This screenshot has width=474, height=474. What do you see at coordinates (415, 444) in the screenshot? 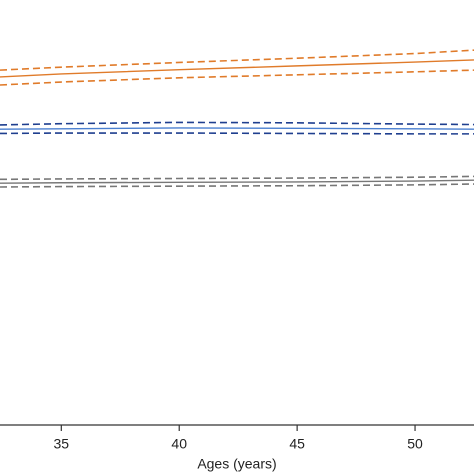
I see `x-tick-label: 50` at bounding box center [415, 444].